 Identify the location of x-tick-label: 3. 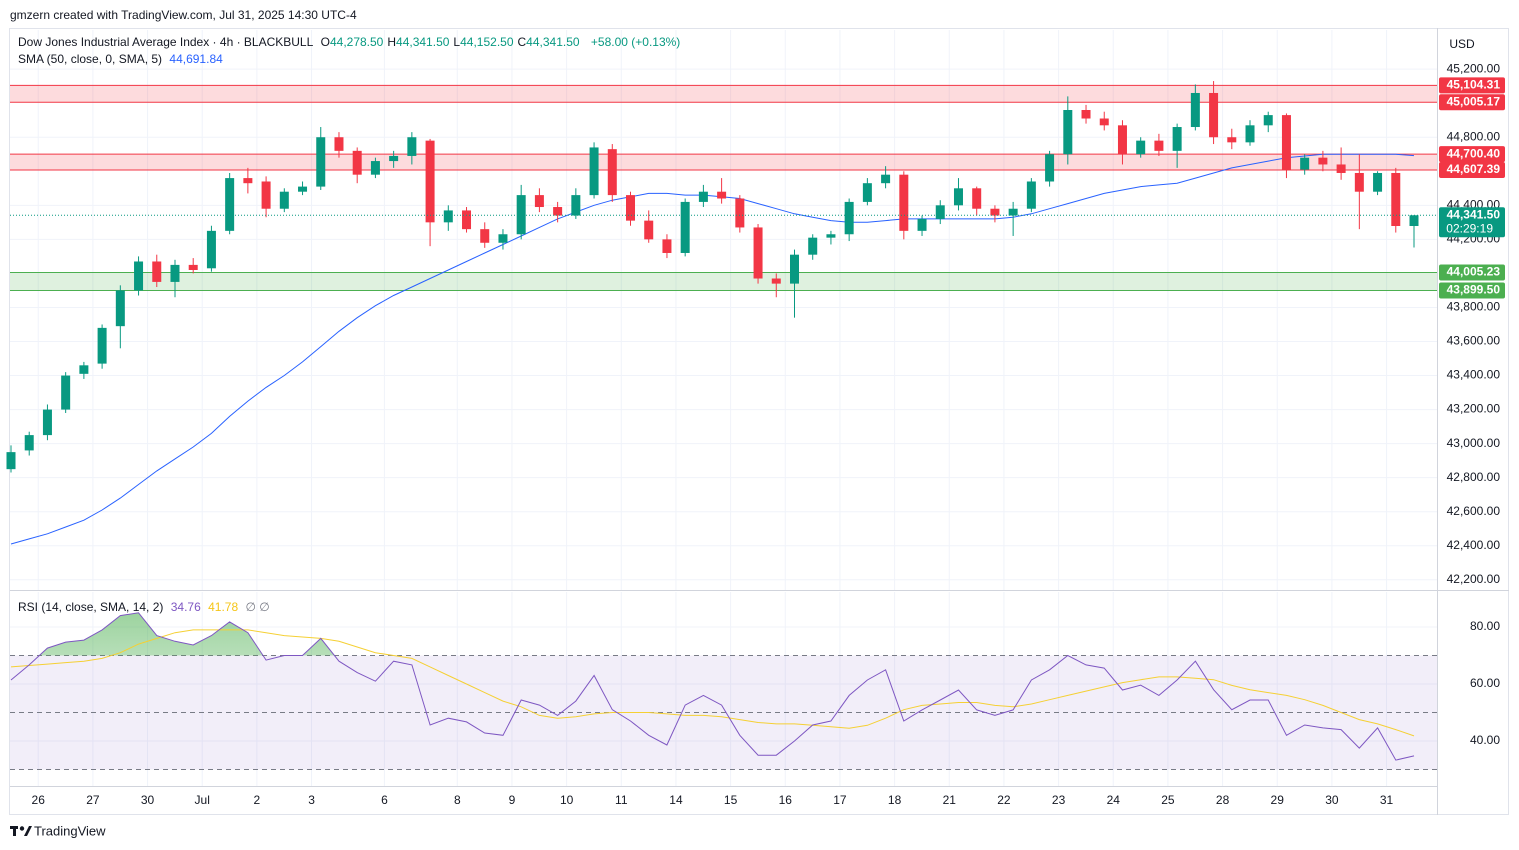
(311, 800).